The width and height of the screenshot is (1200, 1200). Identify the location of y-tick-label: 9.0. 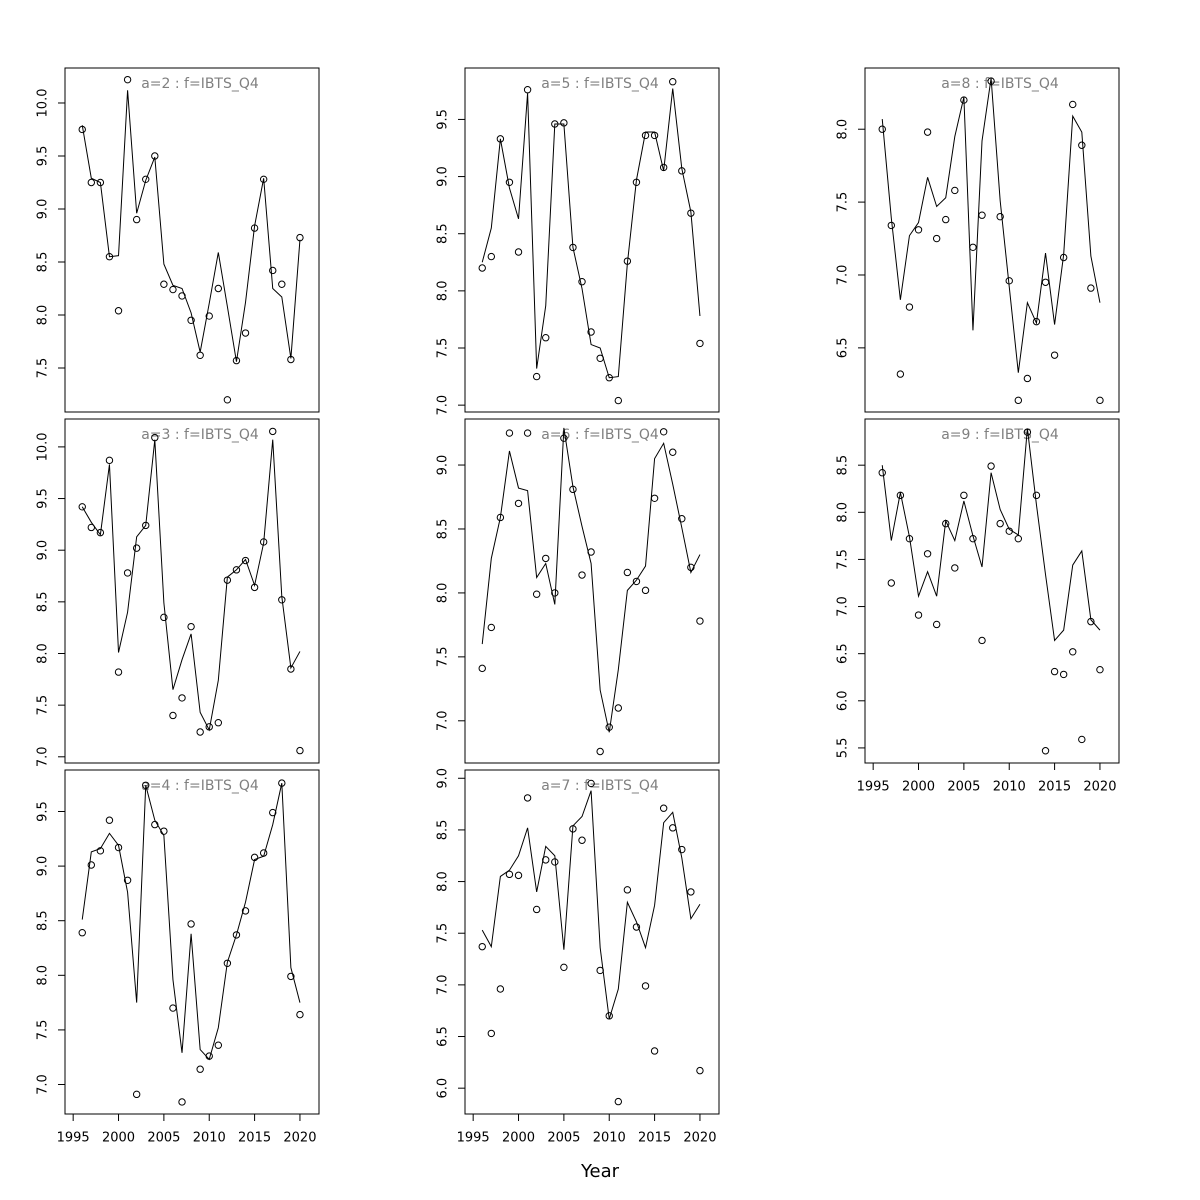
(43, 550).